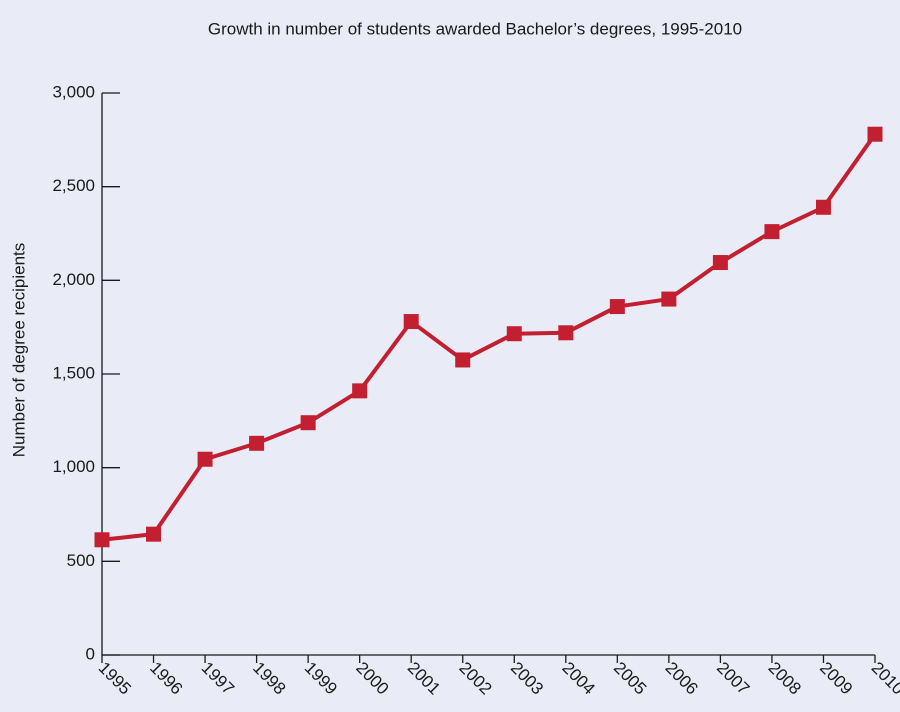  Describe the element at coordinates (115, 678) in the screenshot. I see `x-tick-label: 1995` at that location.